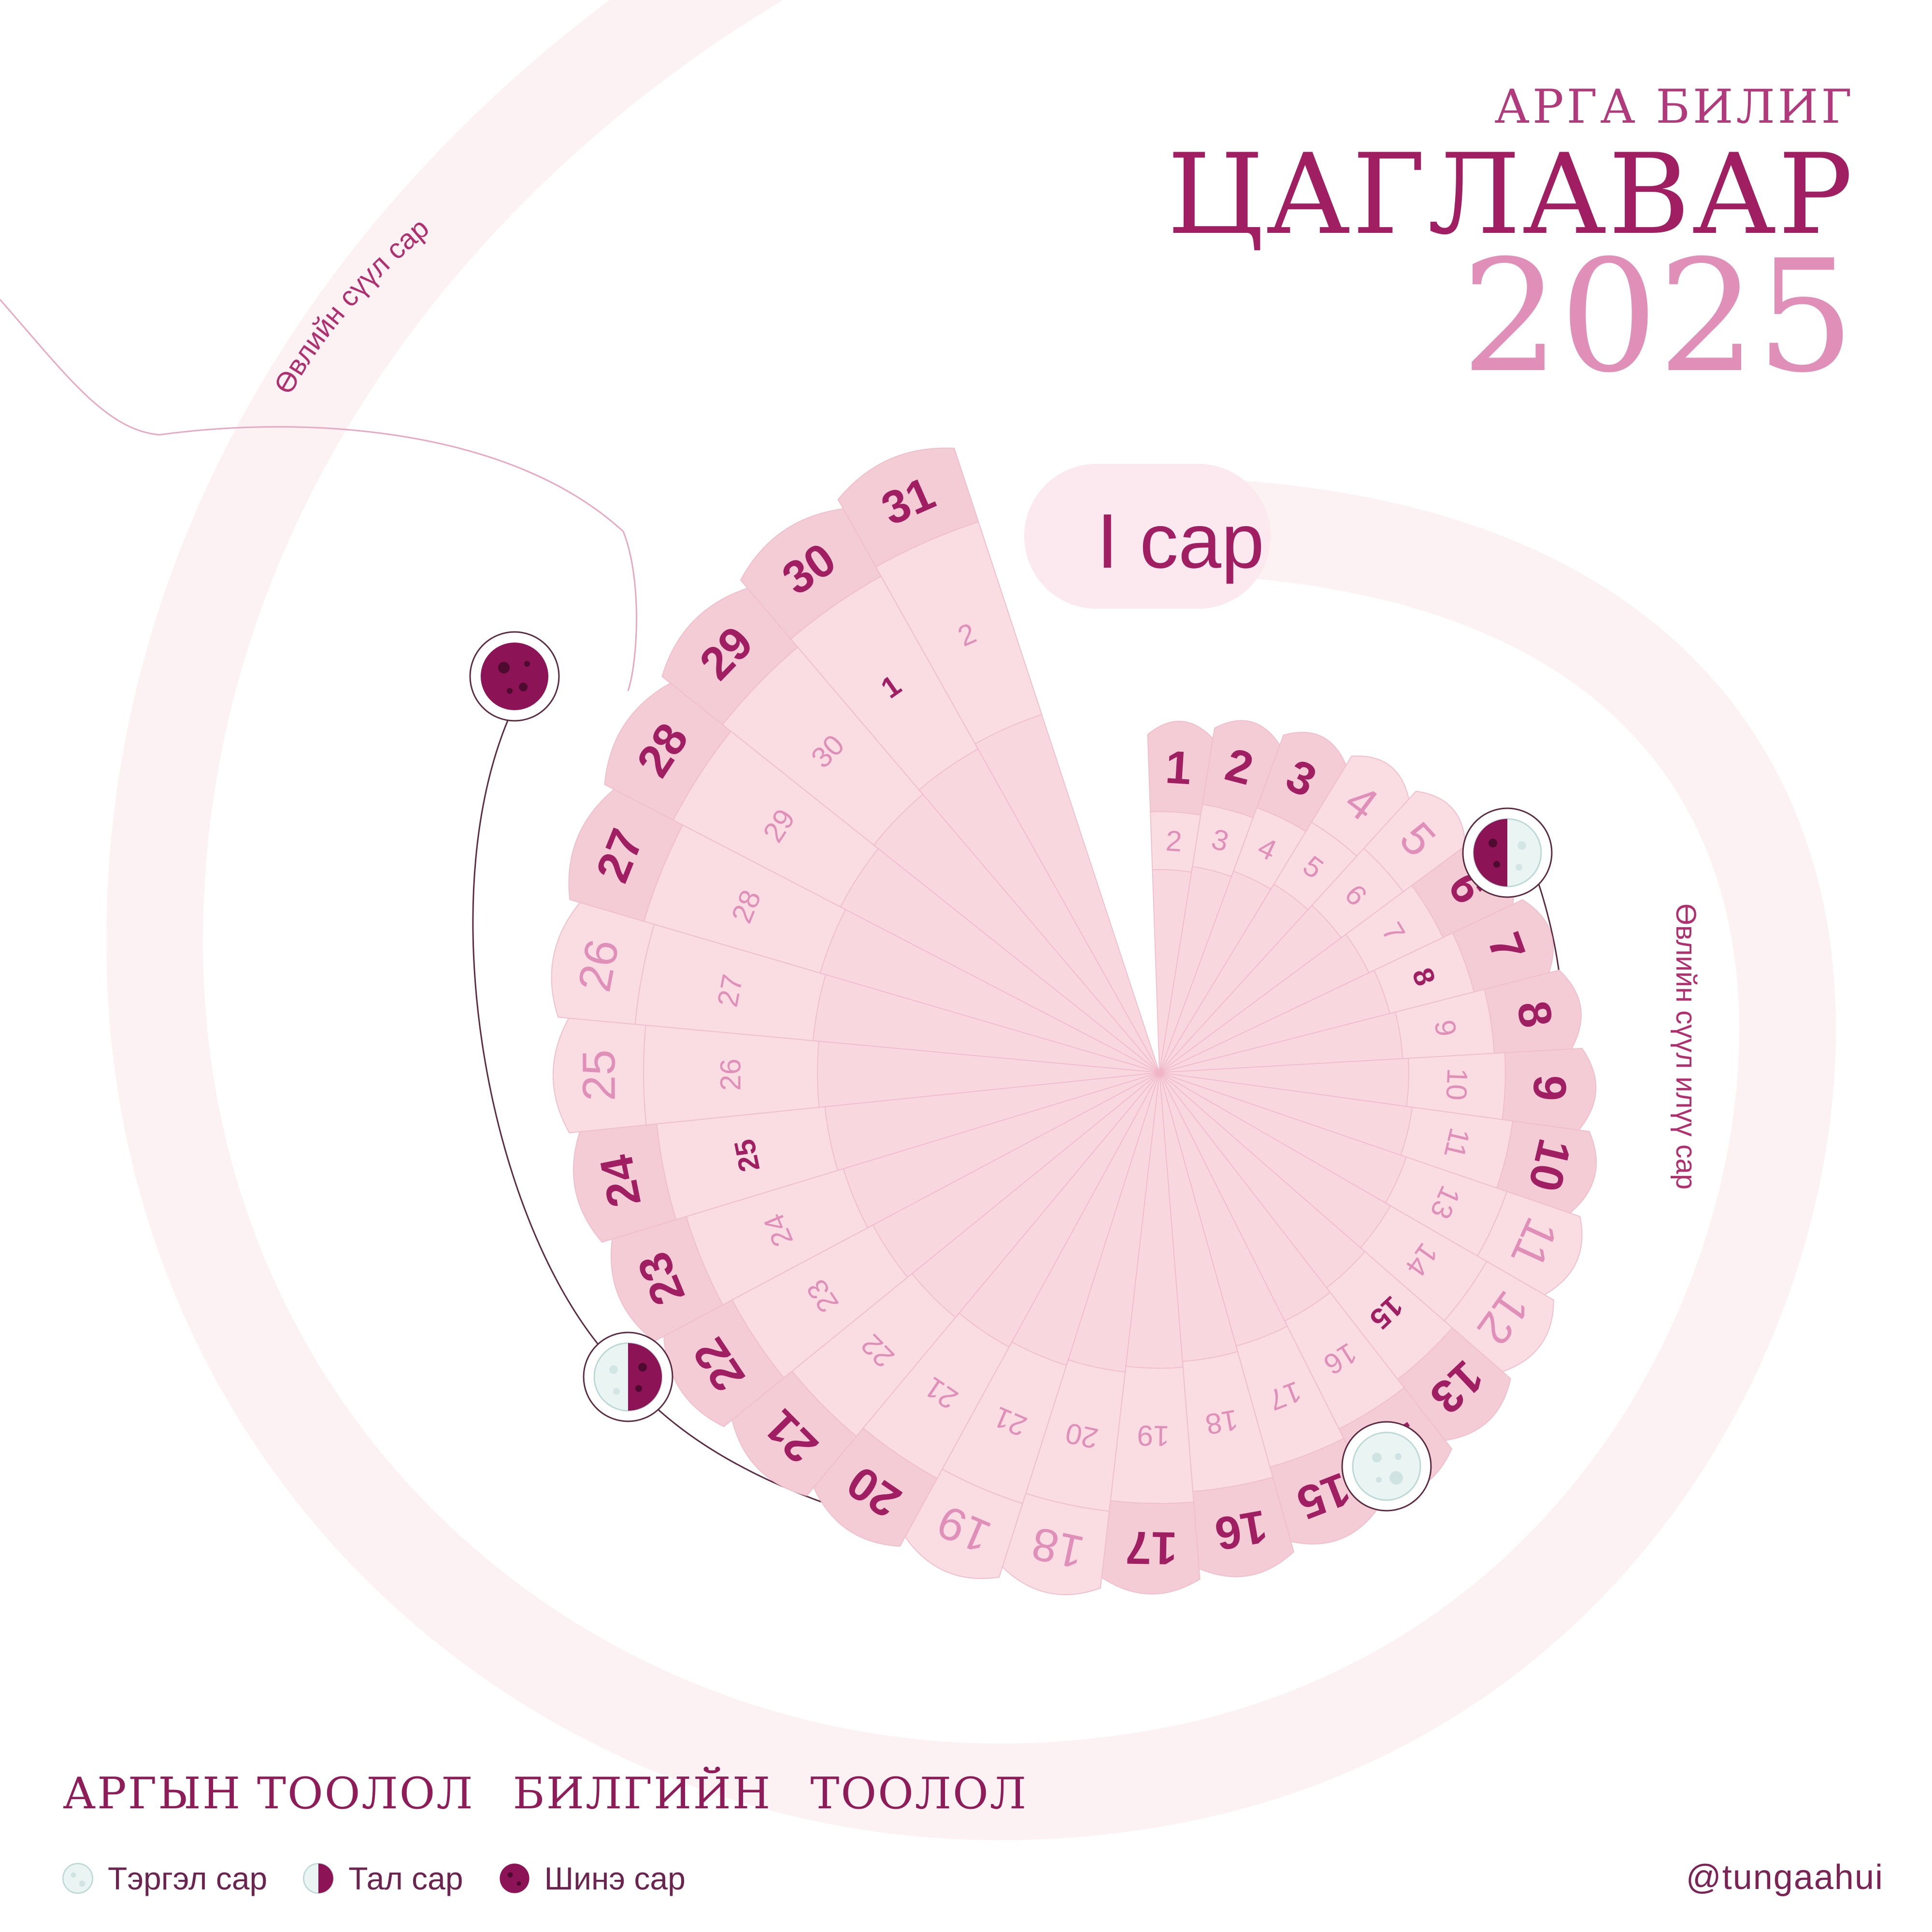 The image size is (1932, 1932). Describe the element at coordinates (919, 1794) in the screenshot. I see `lunar-count-heading-2: ТООЛОЛ` at that location.